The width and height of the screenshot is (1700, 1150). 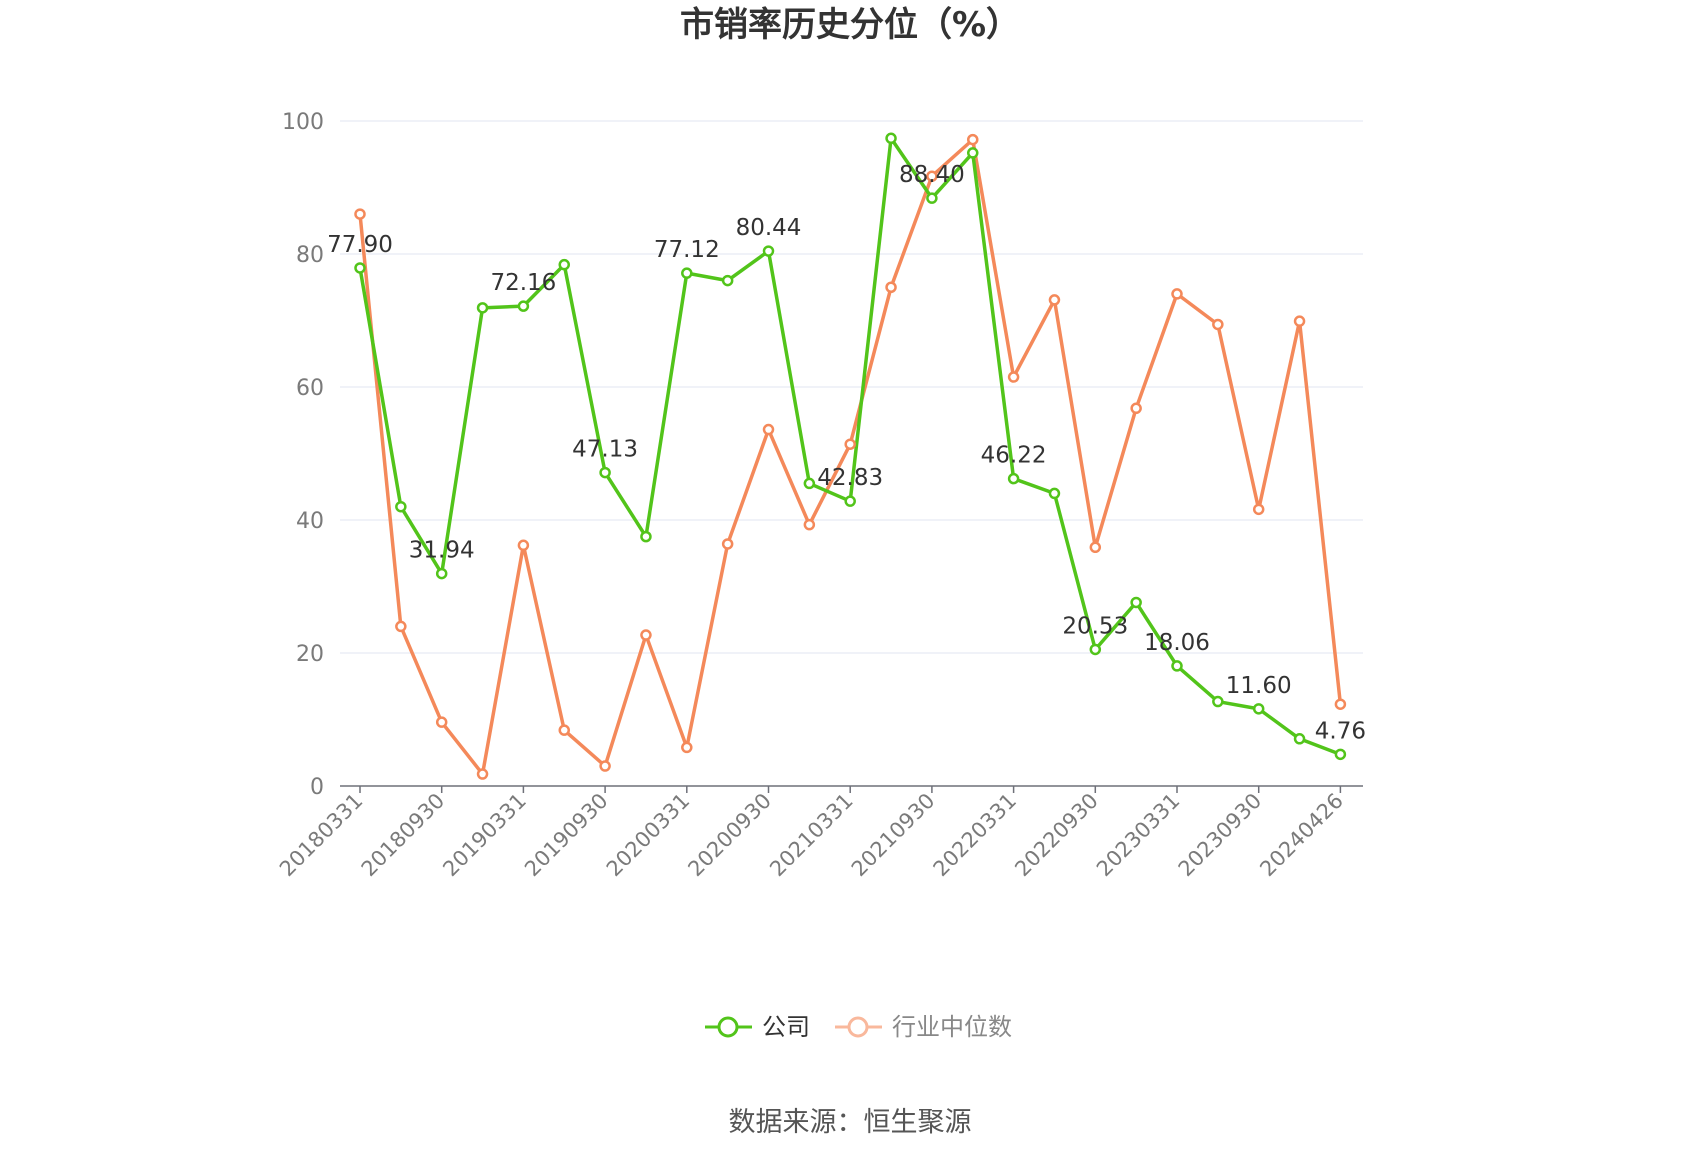 What do you see at coordinates (769, 228) in the screenshot?
I see `data-label: 80.44` at bounding box center [769, 228].